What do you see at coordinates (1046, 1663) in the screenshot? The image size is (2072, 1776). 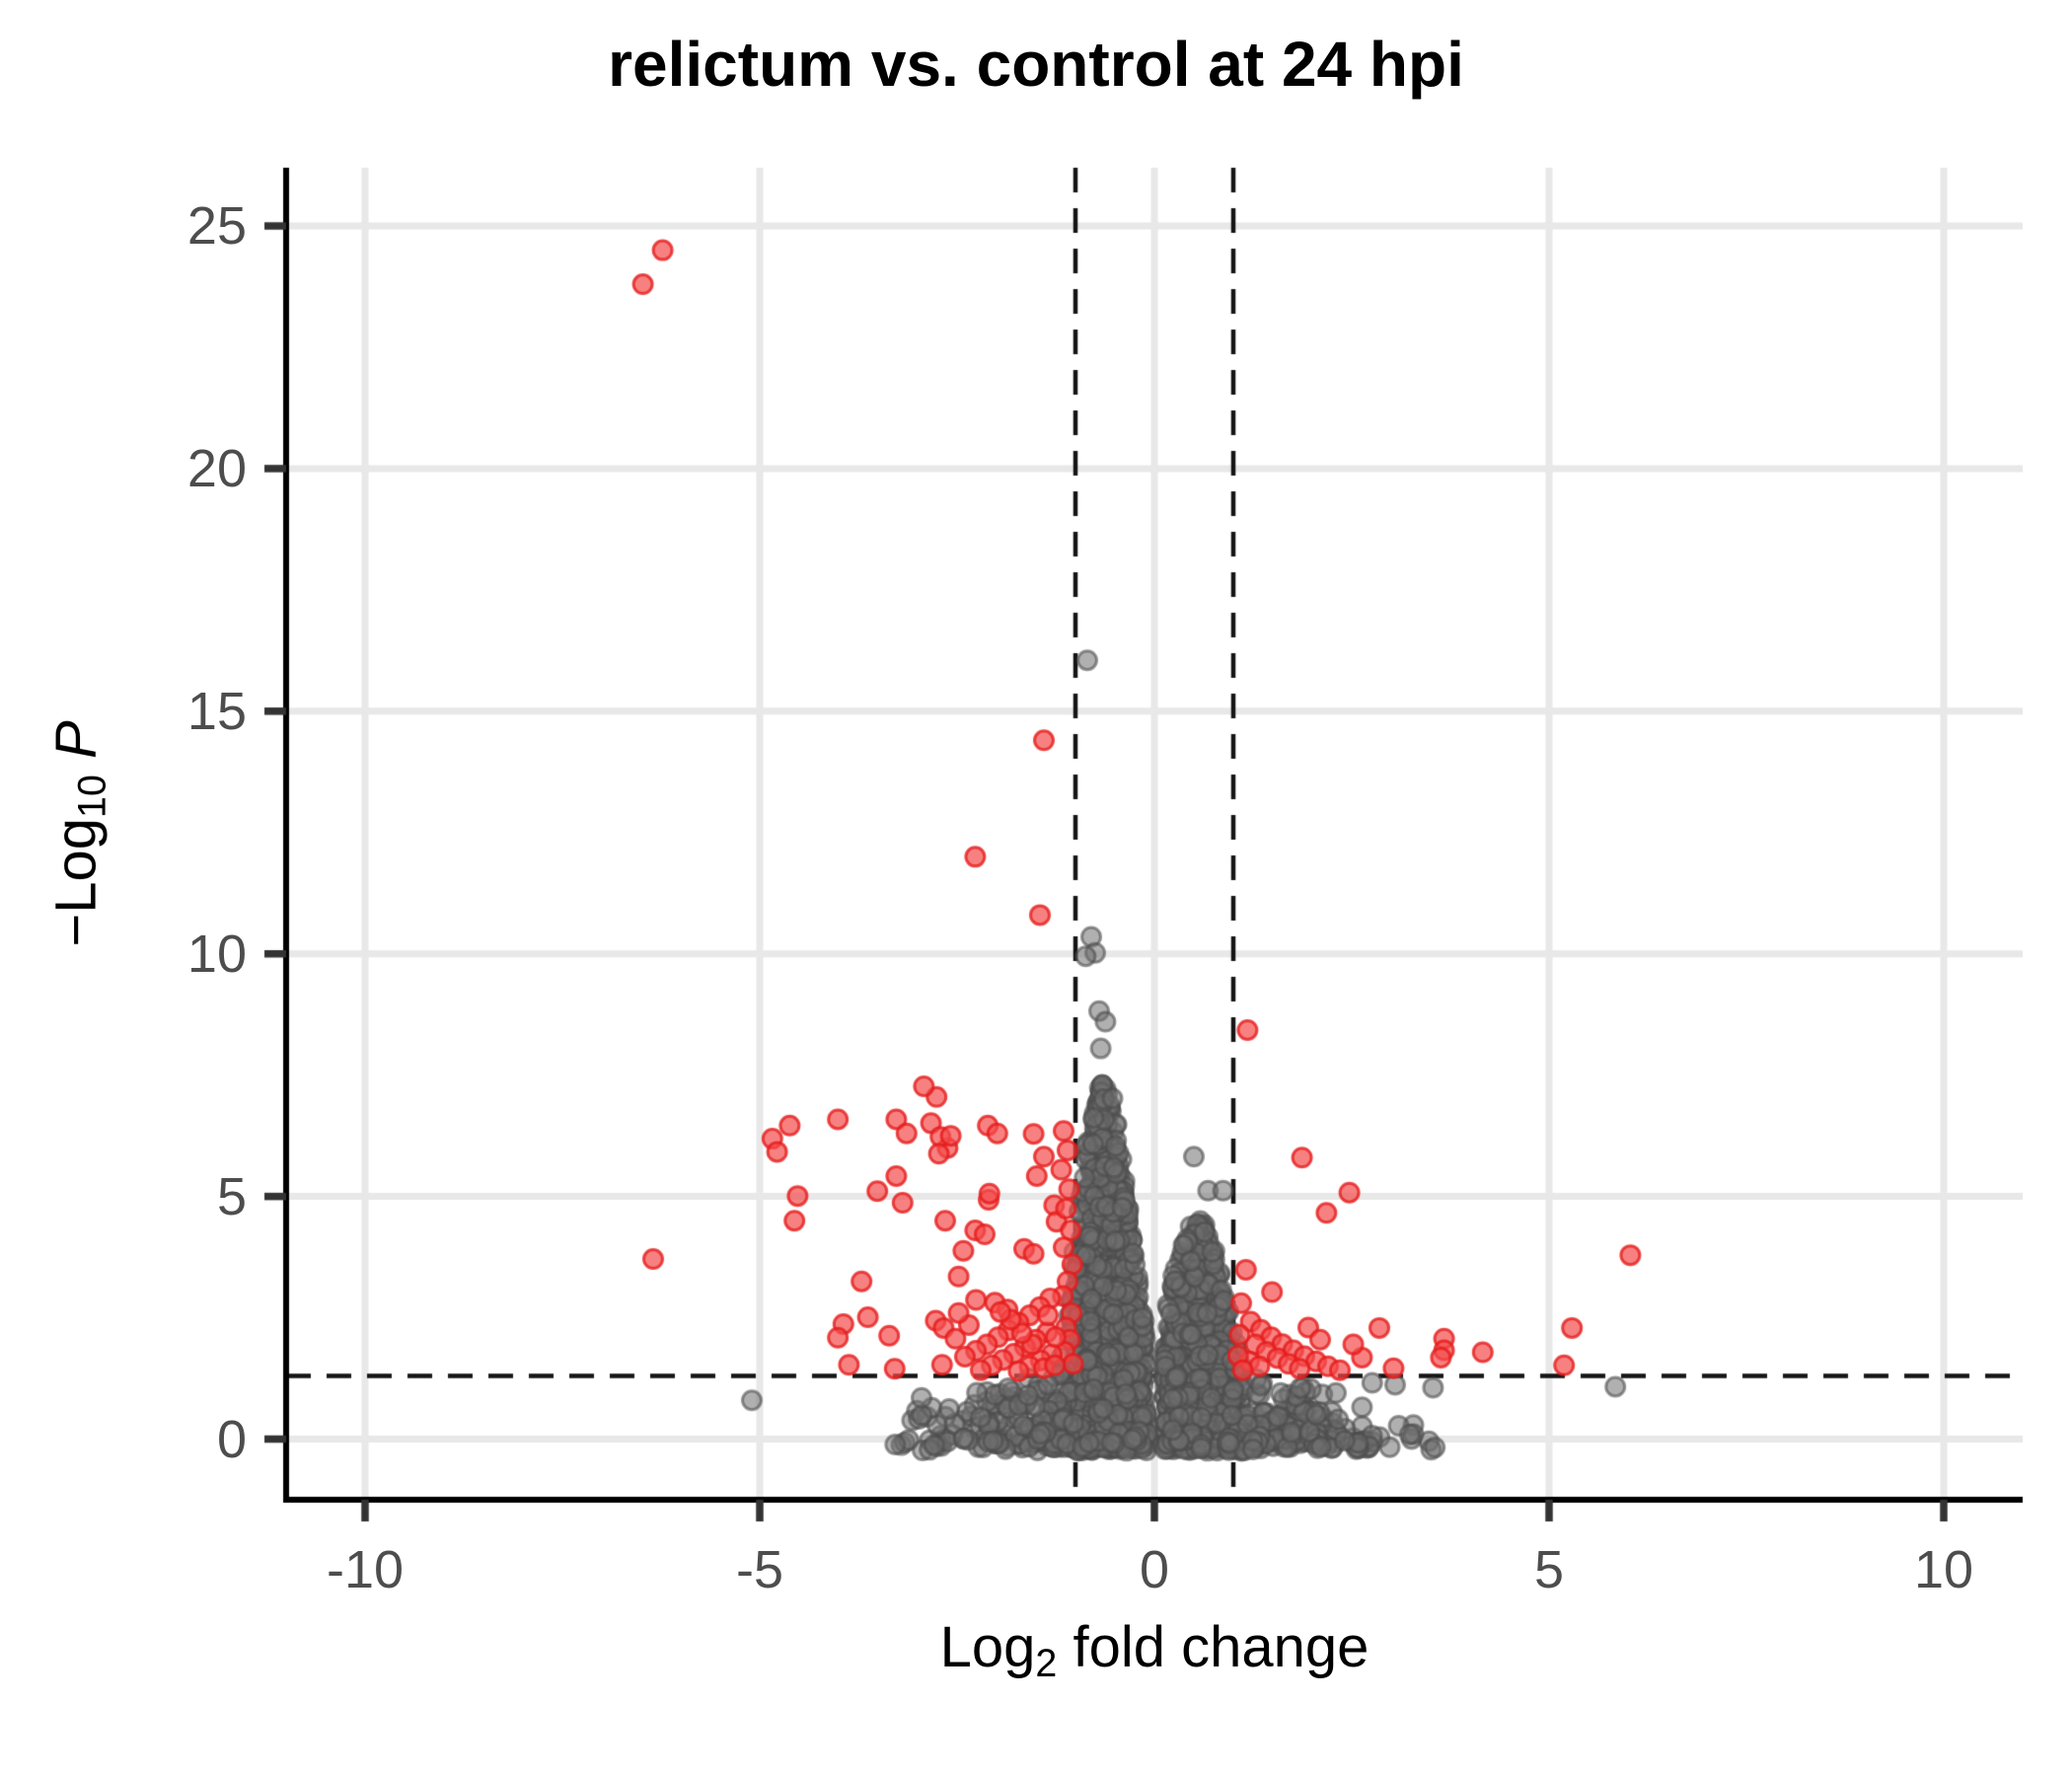 I see `x-axis-title-subscript: 2` at bounding box center [1046, 1663].